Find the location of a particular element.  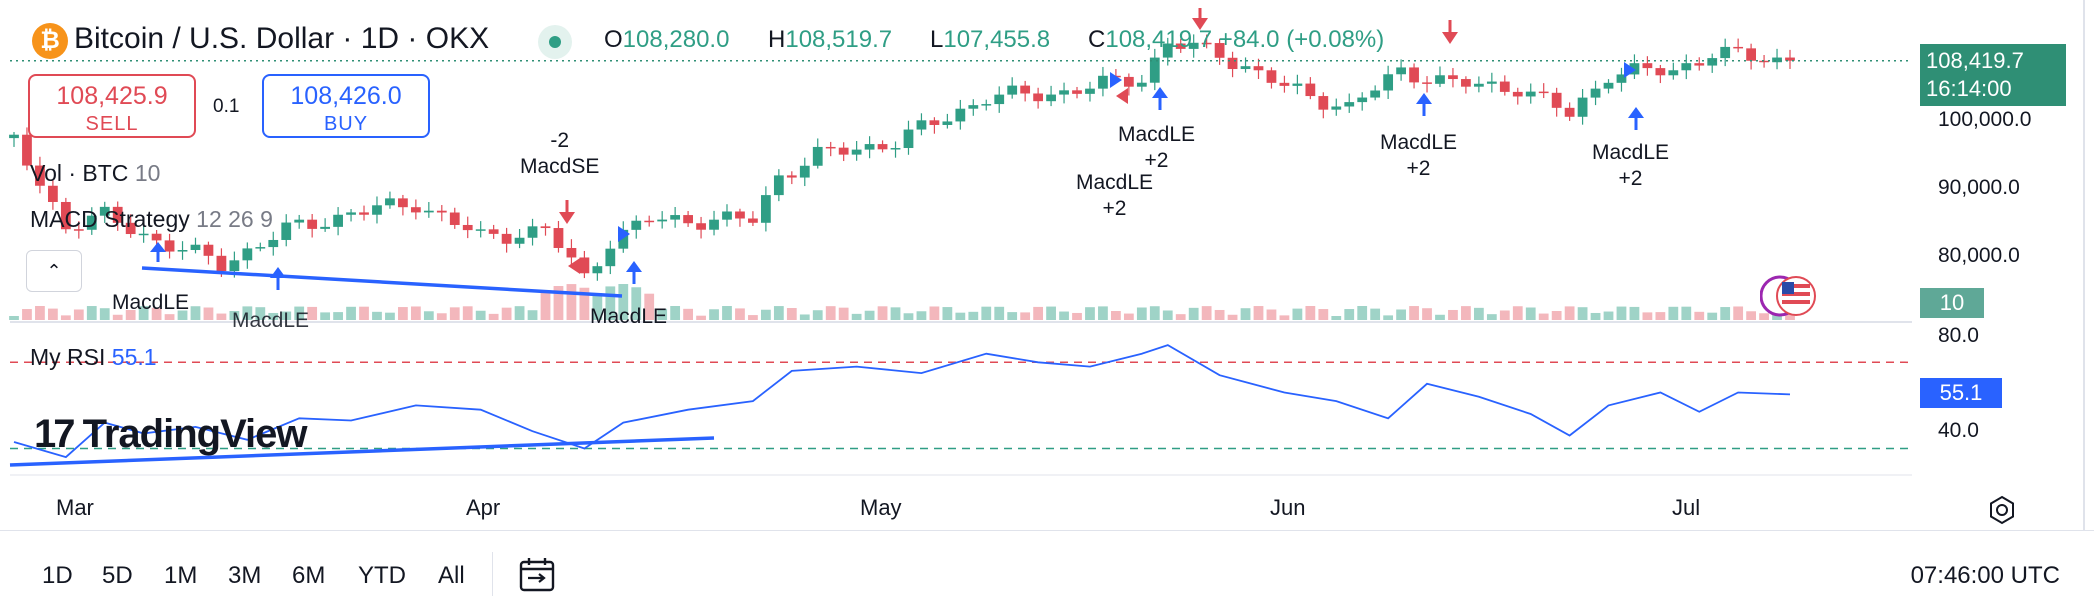

current-price-value: 108,419.7 is located at coordinates (1975, 60).